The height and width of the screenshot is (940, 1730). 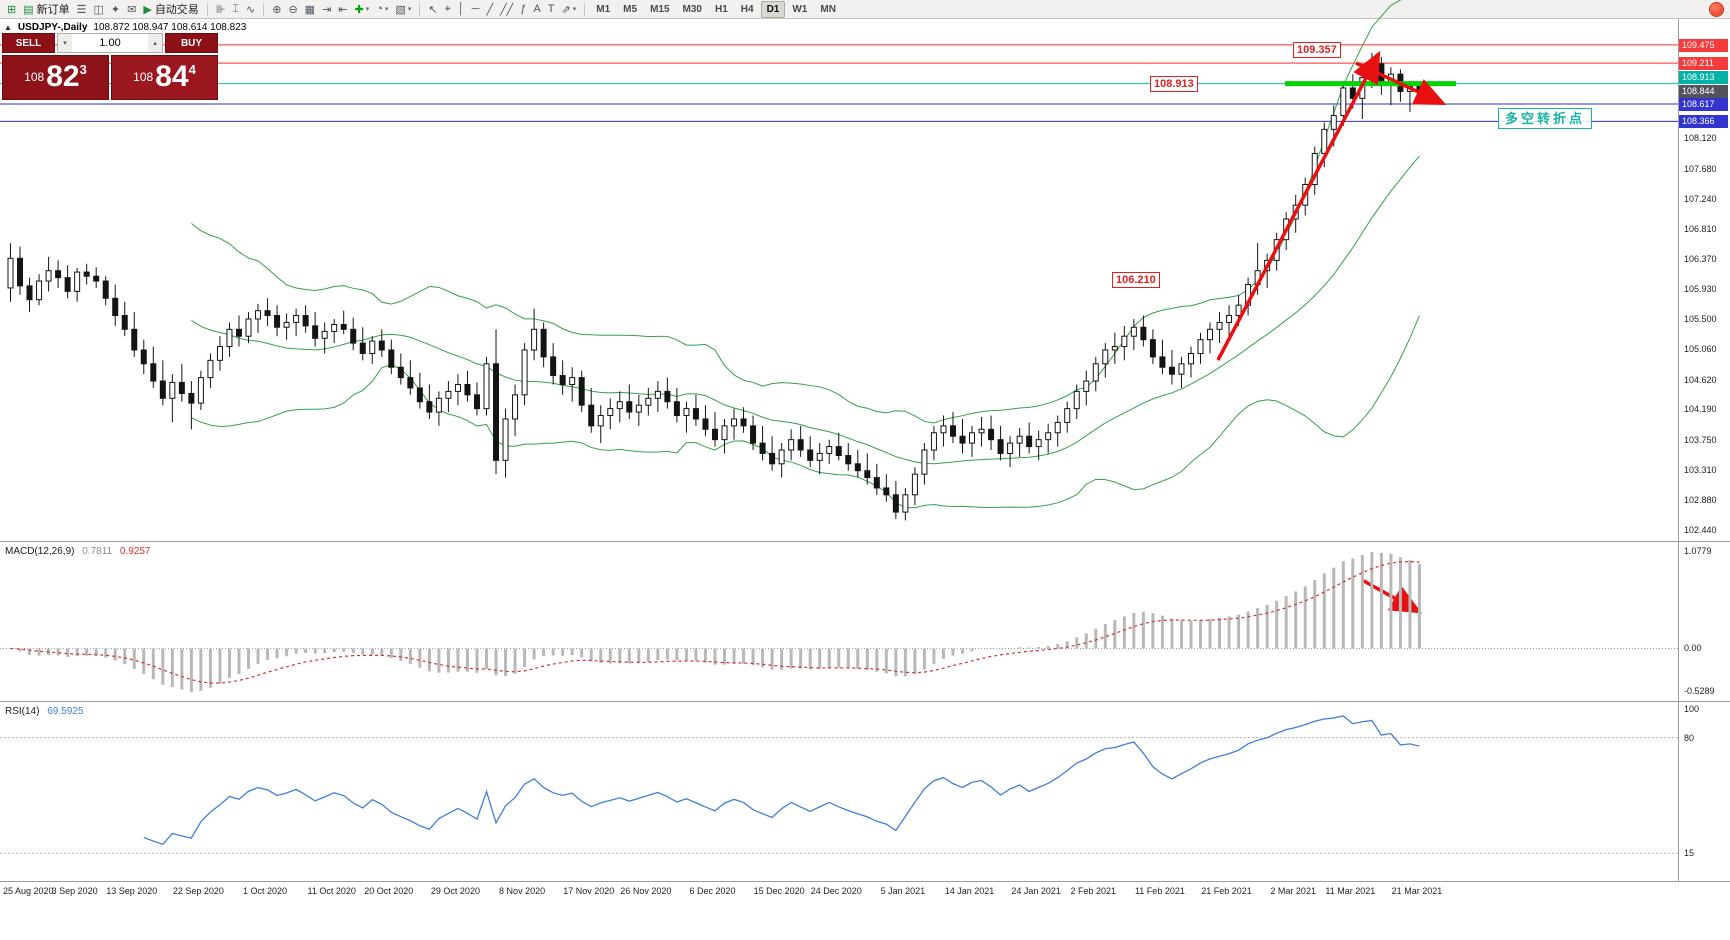 I want to click on indicators-icon: ✚ ▾, so click(x=362, y=9).